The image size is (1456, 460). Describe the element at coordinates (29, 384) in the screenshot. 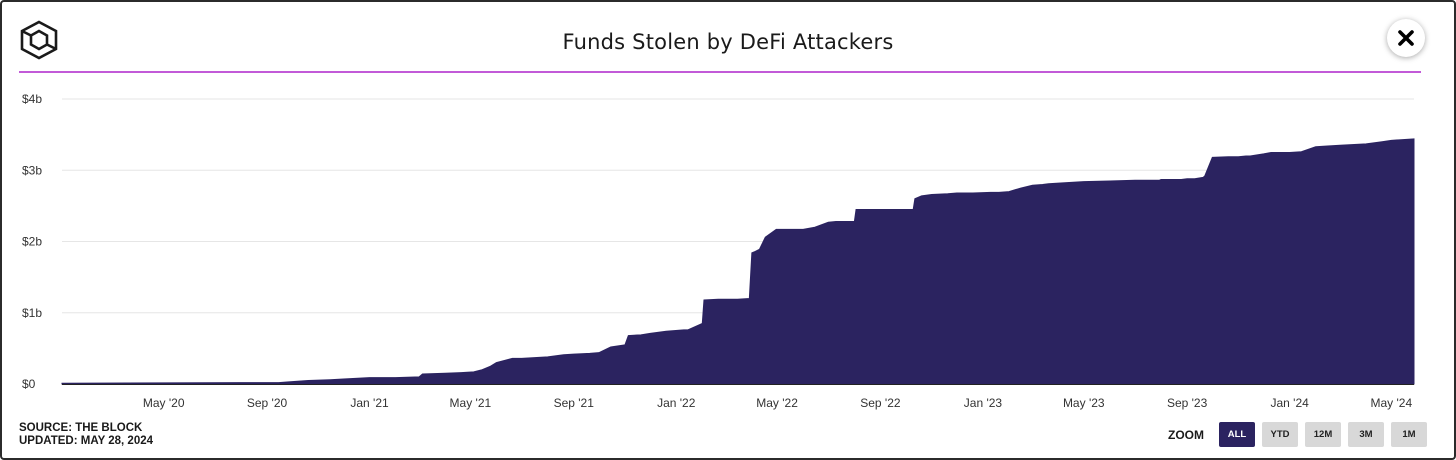

I see `y-tick-label: $0` at that location.